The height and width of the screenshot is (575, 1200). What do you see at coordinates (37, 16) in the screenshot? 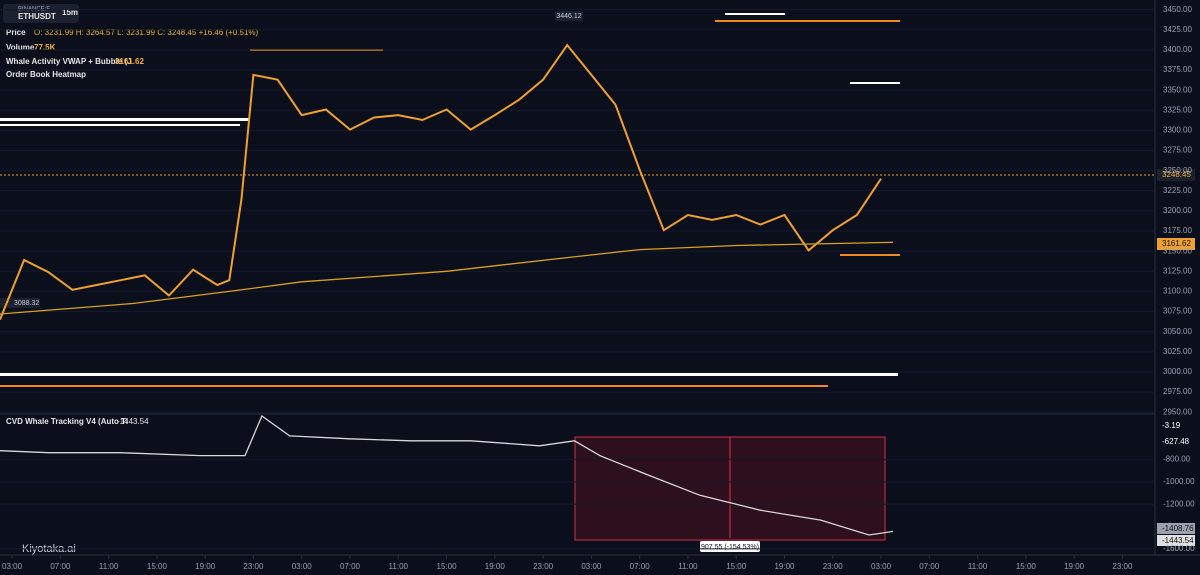
I see `symbol: ETHUSDT` at bounding box center [37, 16].